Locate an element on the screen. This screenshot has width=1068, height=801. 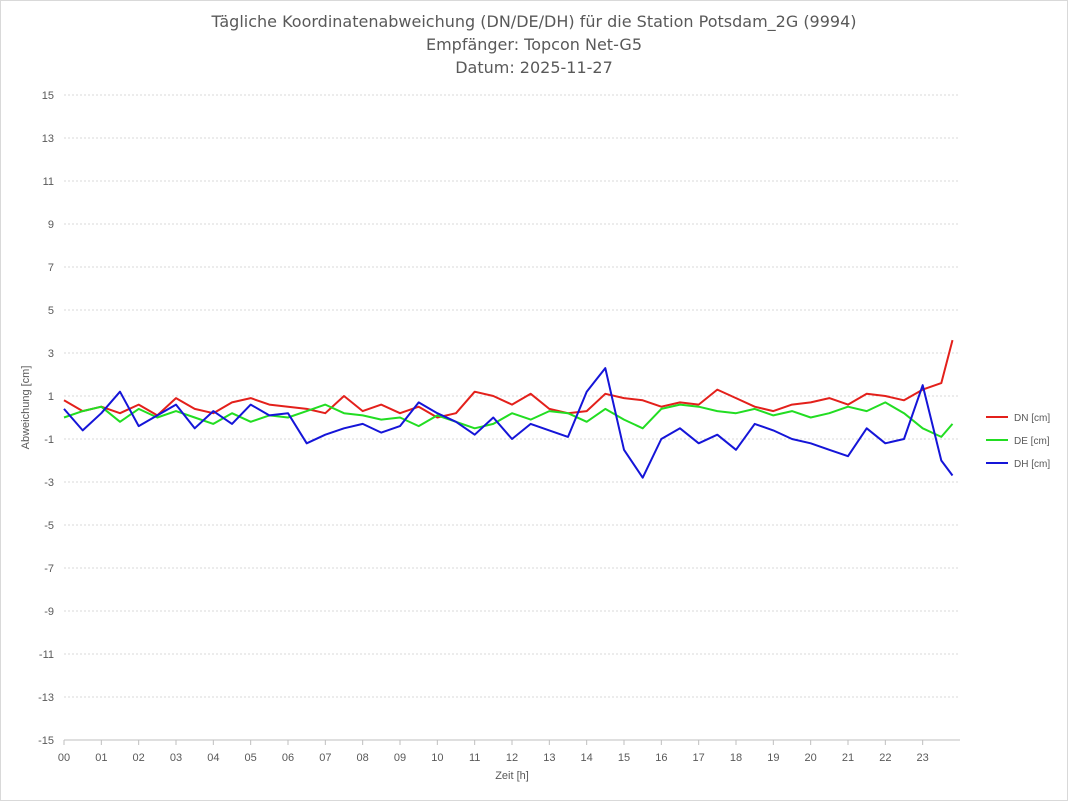
y-axis-label: Abweichung [cm] is located at coordinates (26, 408).